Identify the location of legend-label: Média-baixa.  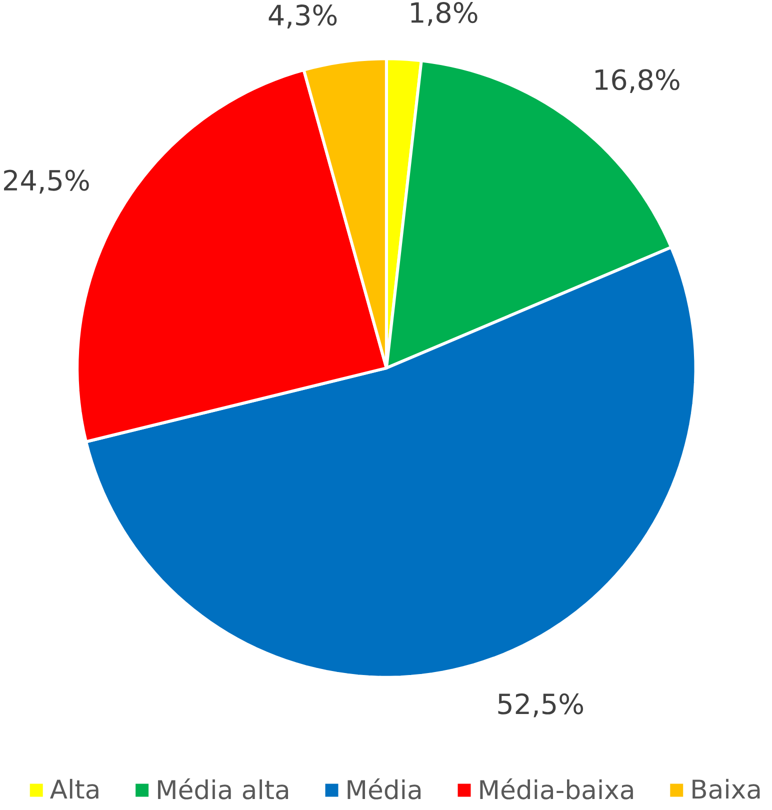
(556, 789).